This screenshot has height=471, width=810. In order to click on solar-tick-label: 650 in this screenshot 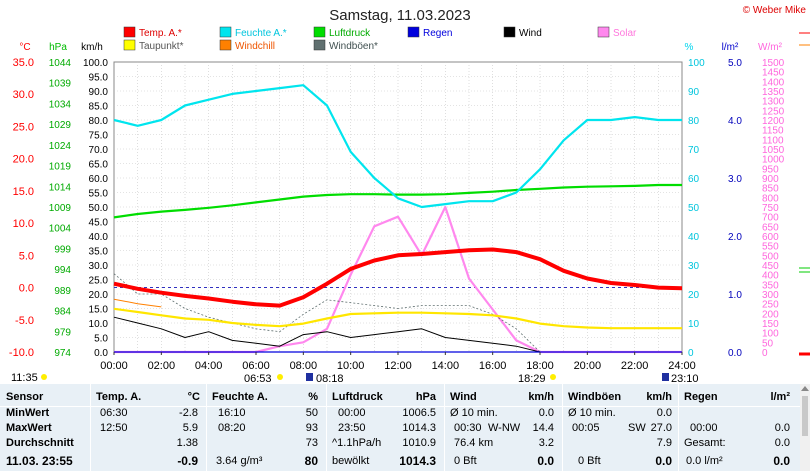, I will do `click(770, 227)`.